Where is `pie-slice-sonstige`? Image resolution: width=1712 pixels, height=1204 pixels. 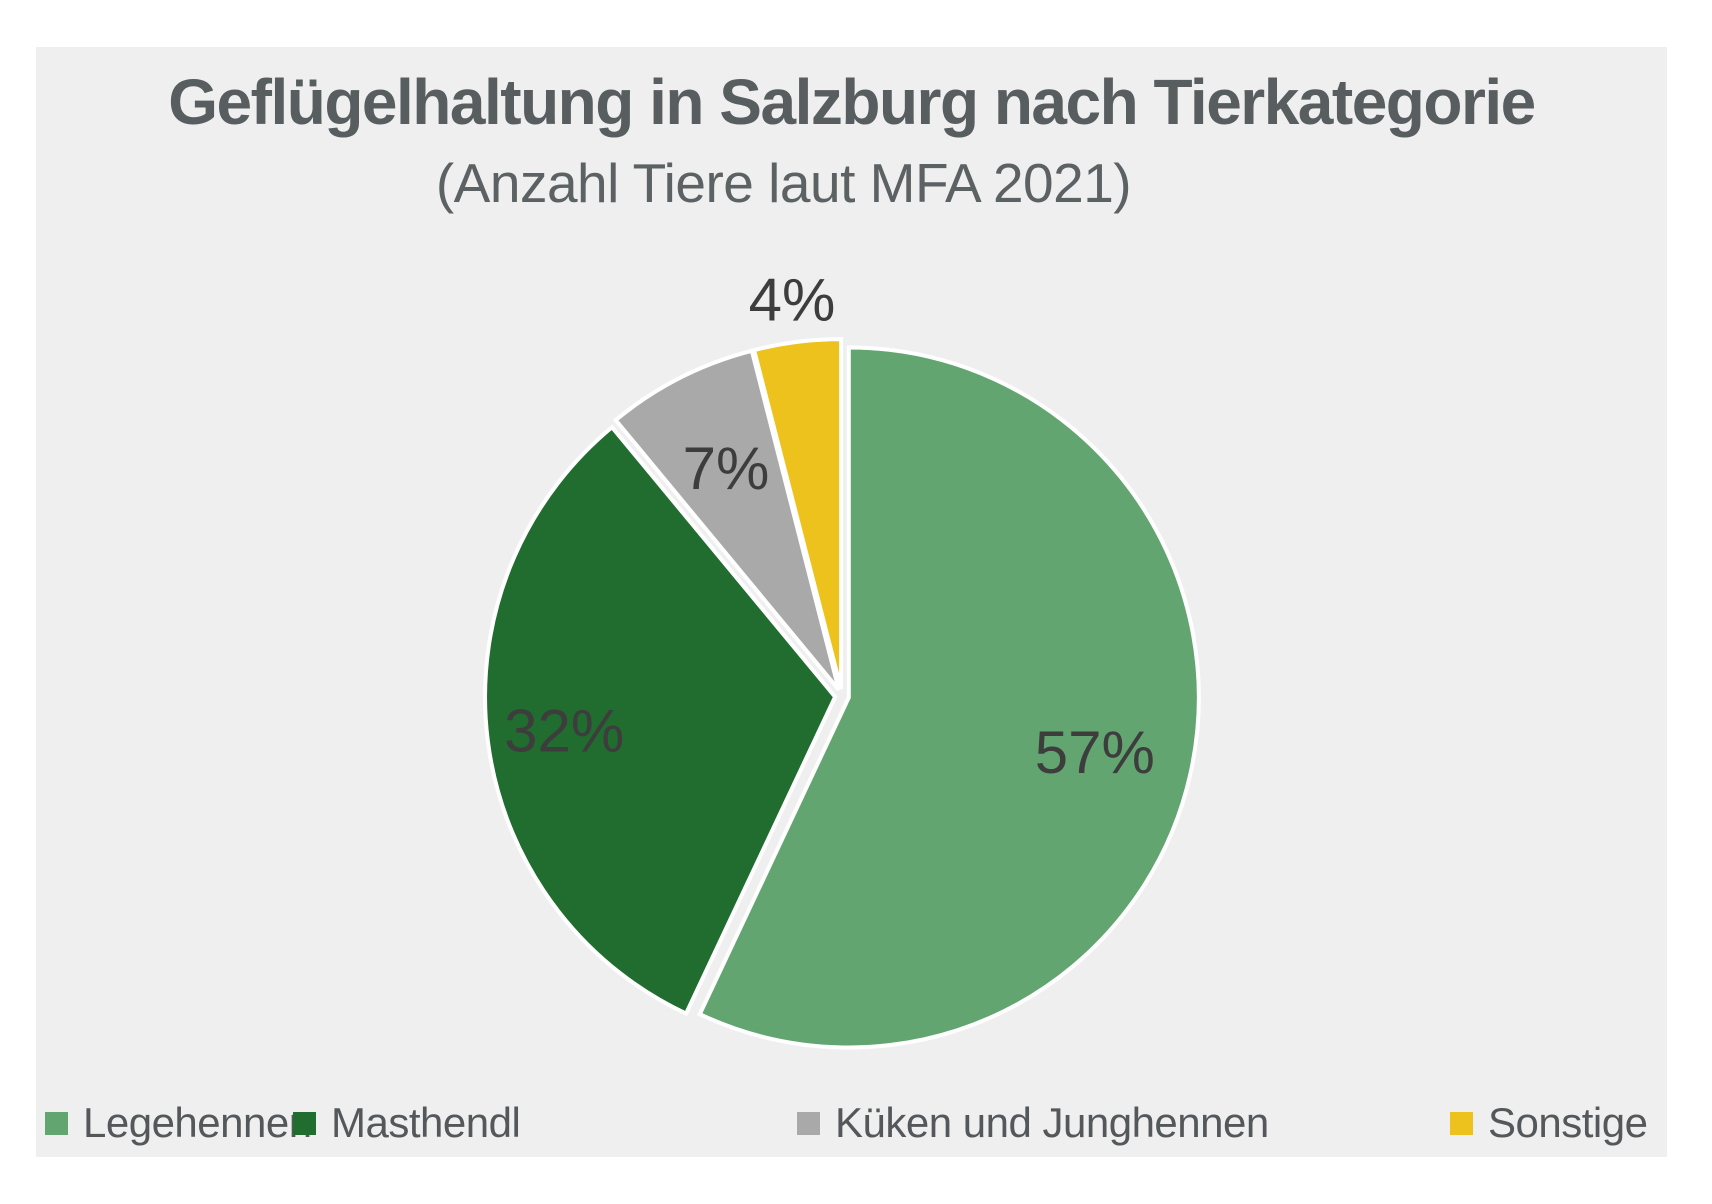 pie-slice-sonstige is located at coordinates (797, 513).